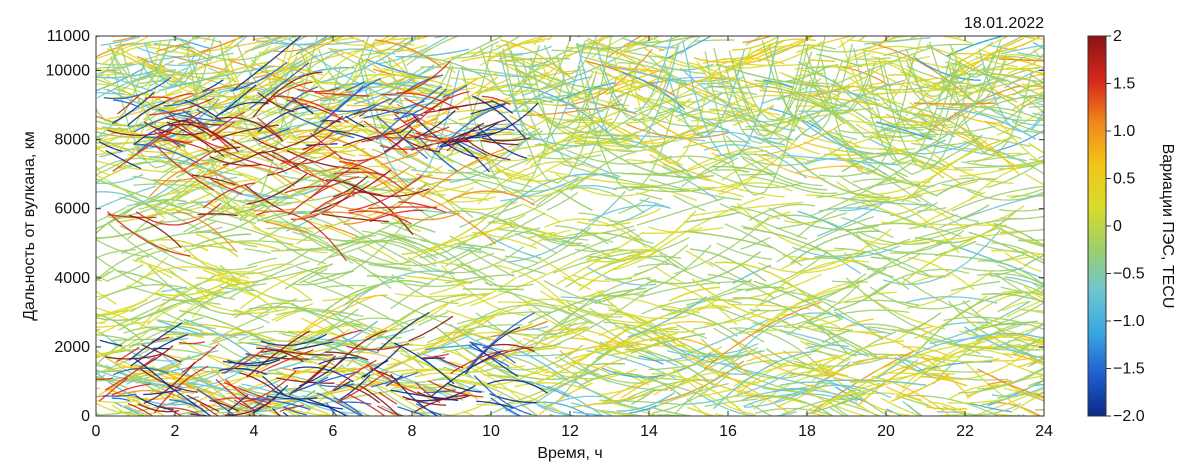 The width and height of the screenshot is (1200, 473). What do you see at coordinates (491, 431) in the screenshot?
I see `x-tick-label: 10` at bounding box center [491, 431].